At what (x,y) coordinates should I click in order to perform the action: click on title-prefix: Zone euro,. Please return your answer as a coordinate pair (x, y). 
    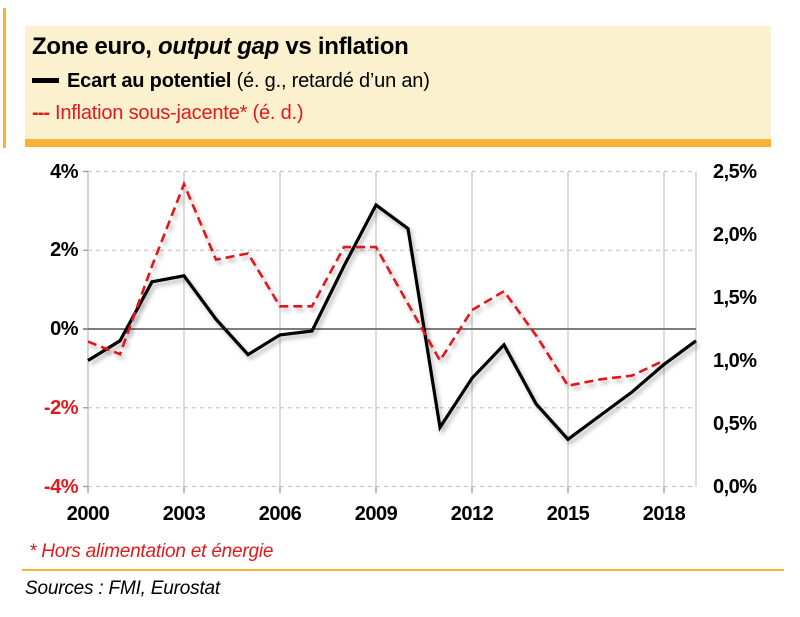
    Looking at the image, I should click on (95, 46).